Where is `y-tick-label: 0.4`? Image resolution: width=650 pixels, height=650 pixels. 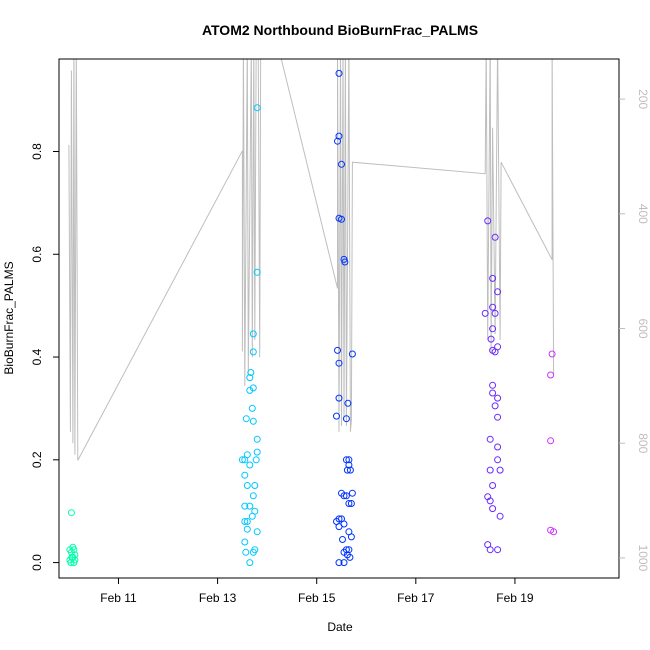 y-tick-label: 0.4 is located at coordinates (37, 356).